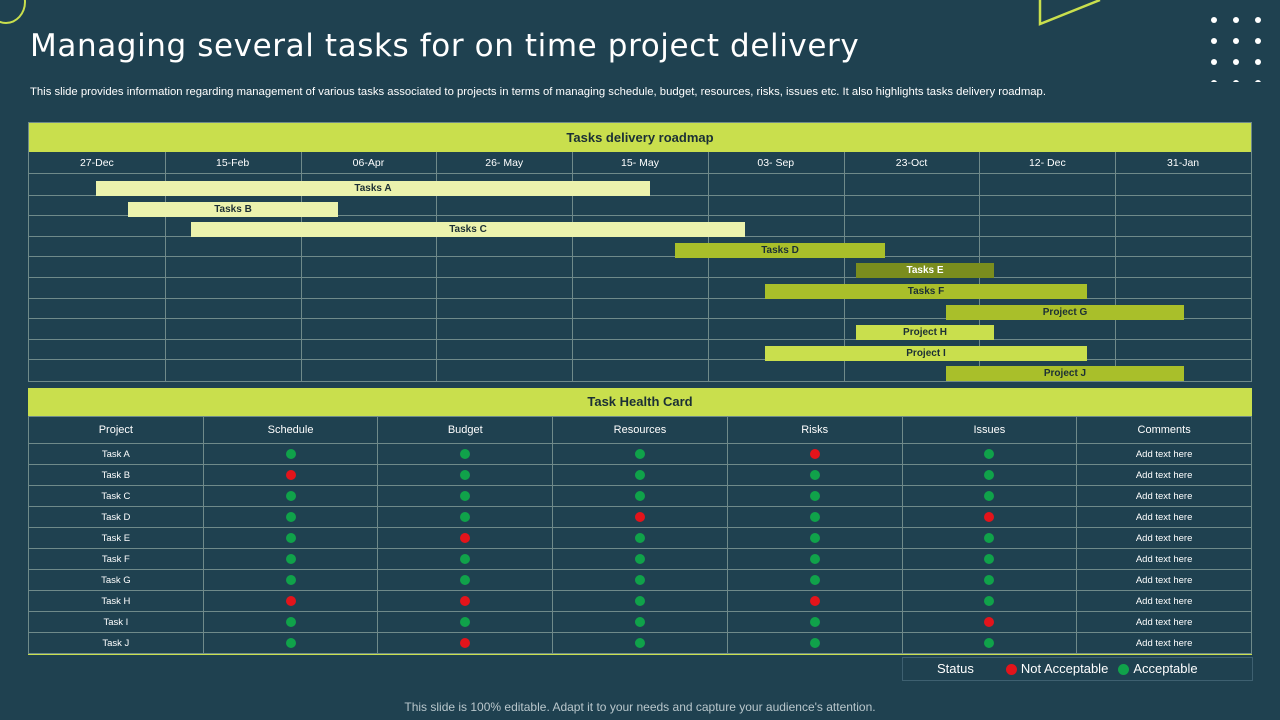  What do you see at coordinates (814, 430) in the screenshot?
I see `health-column-header: Risks` at bounding box center [814, 430].